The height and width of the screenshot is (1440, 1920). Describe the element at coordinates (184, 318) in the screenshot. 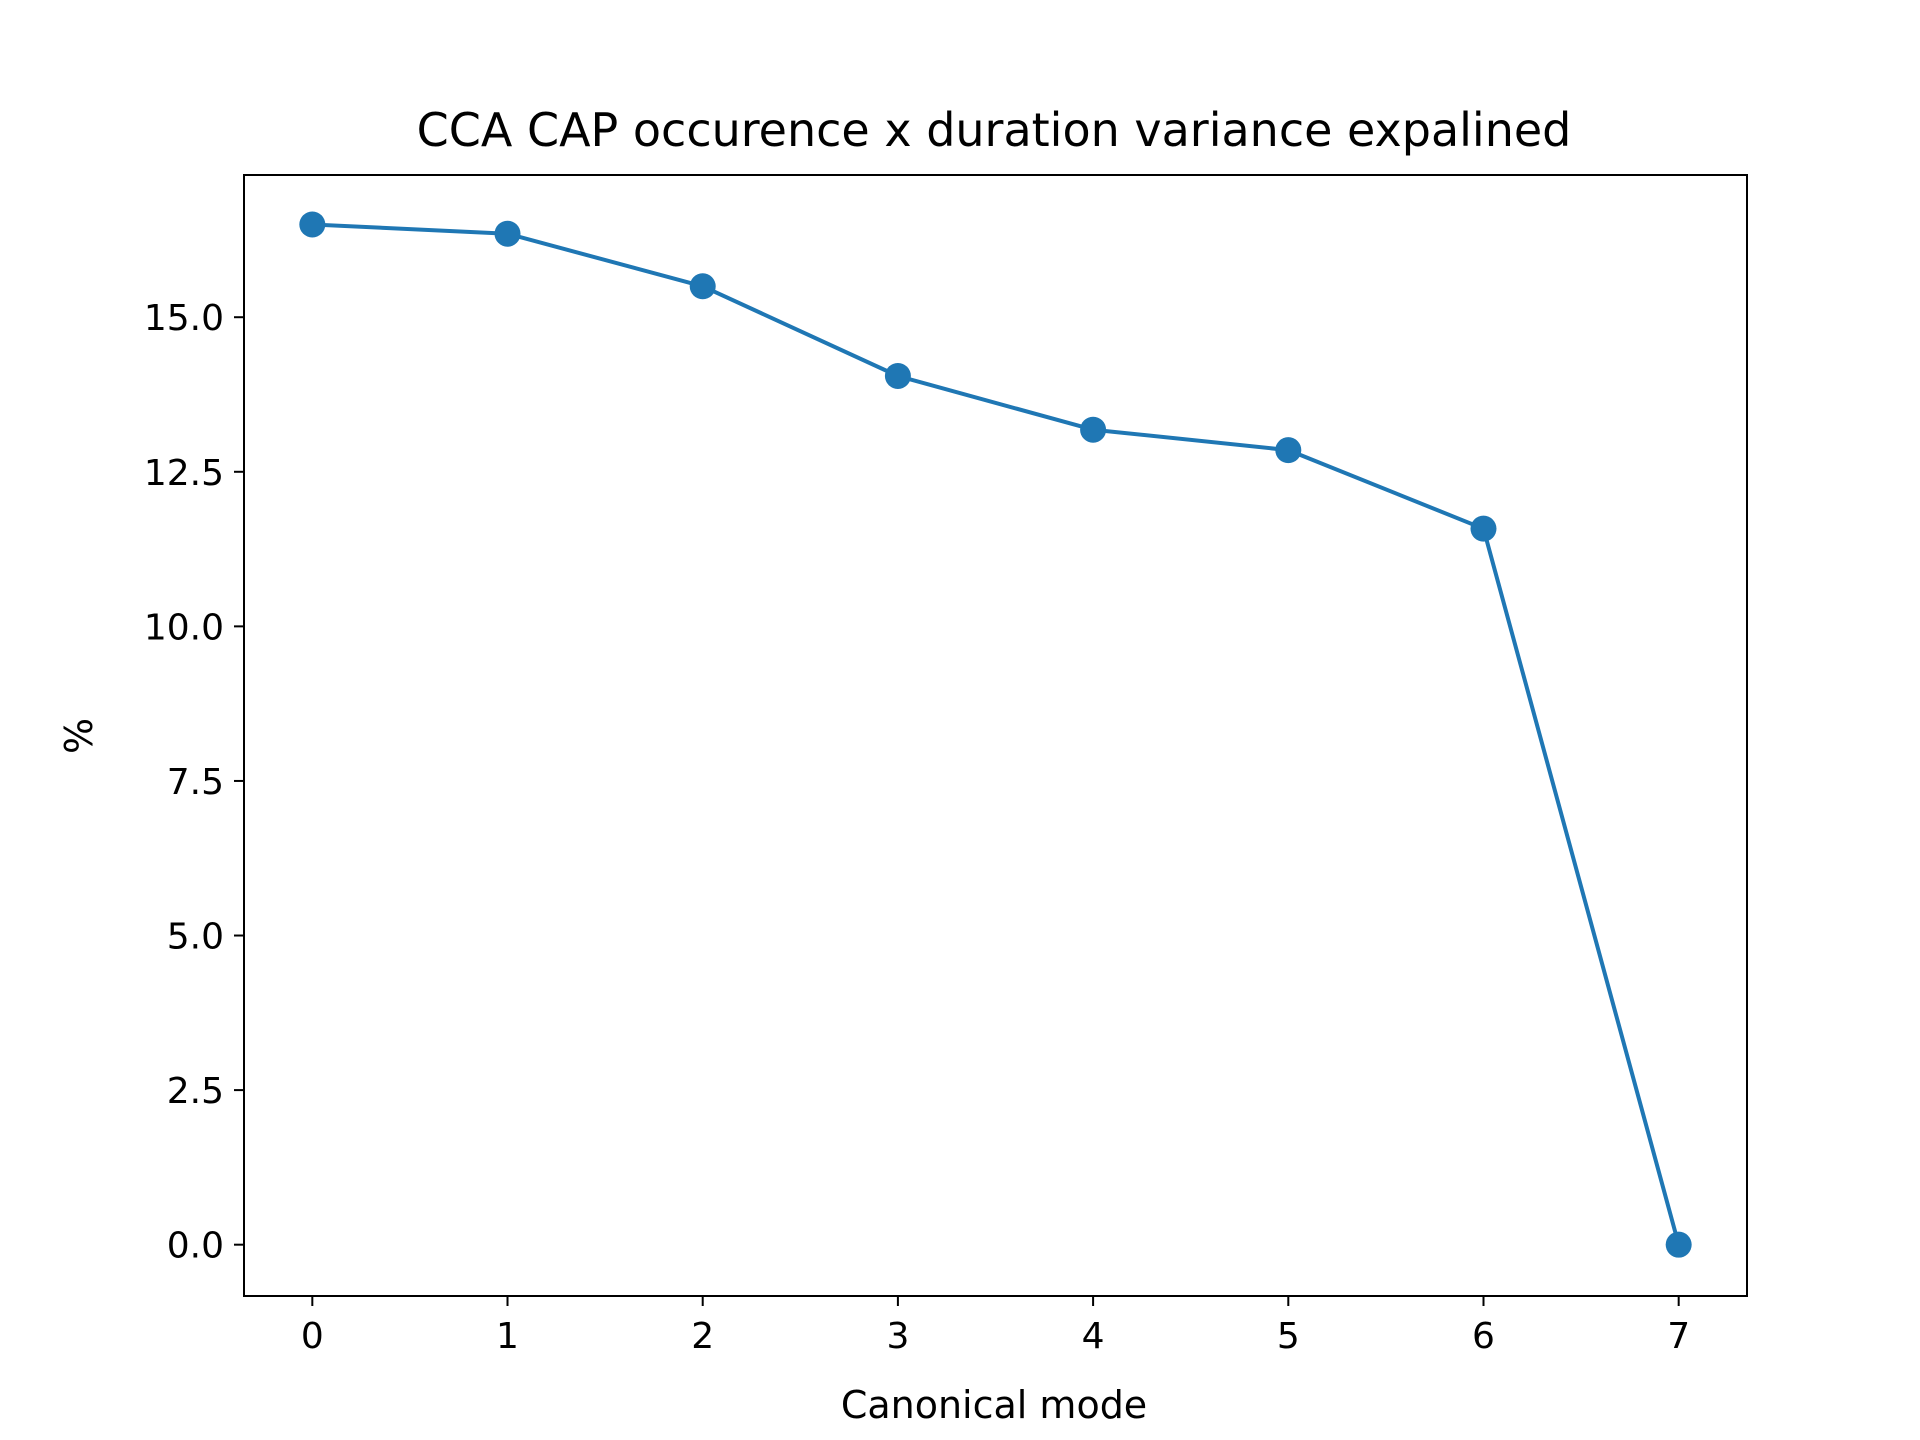

I see `y-tick-label: 15.0` at that location.